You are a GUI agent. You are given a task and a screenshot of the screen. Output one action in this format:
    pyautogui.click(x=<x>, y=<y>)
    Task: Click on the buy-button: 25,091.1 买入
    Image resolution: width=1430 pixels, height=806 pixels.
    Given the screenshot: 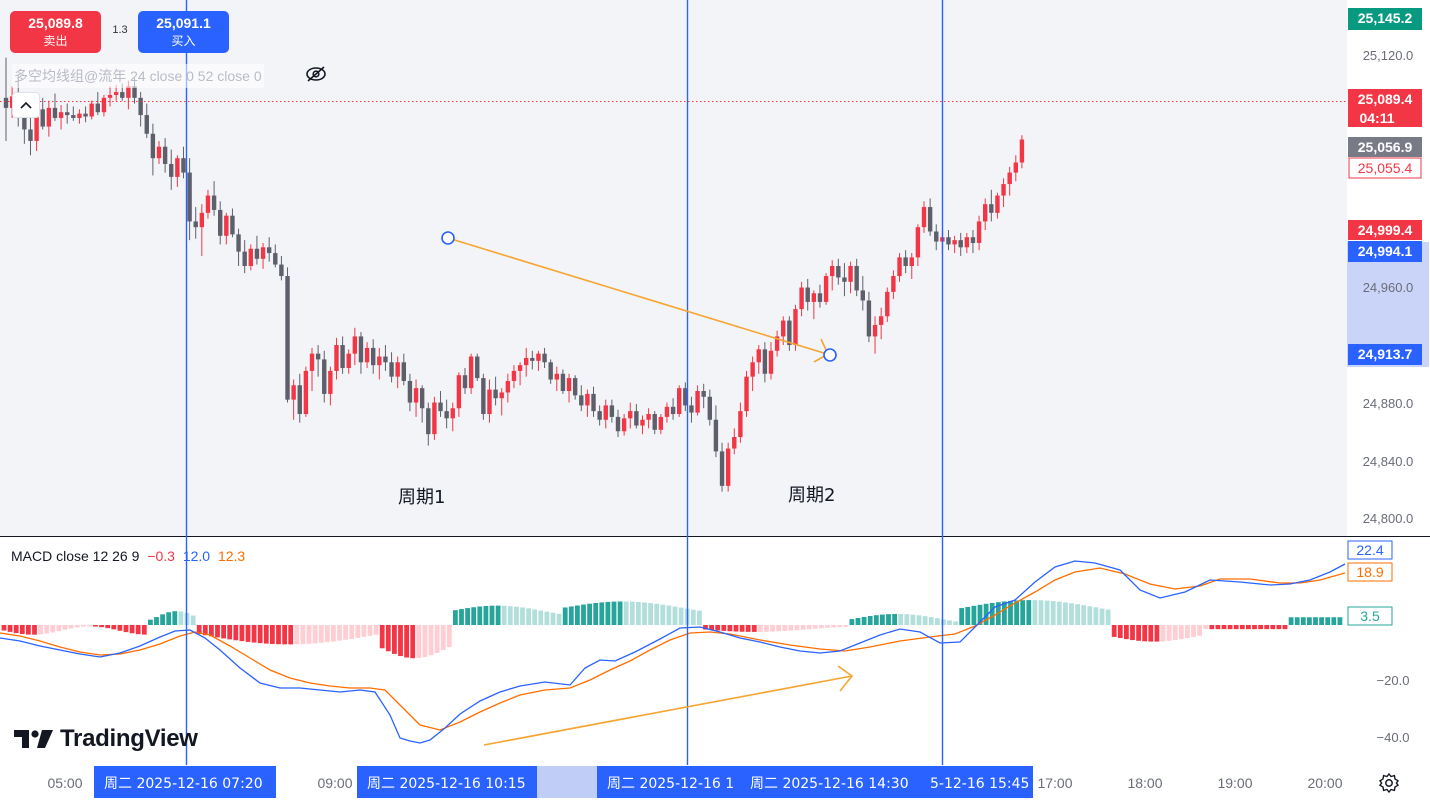 What is the action you would take?
    pyautogui.click(x=183, y=32)
    